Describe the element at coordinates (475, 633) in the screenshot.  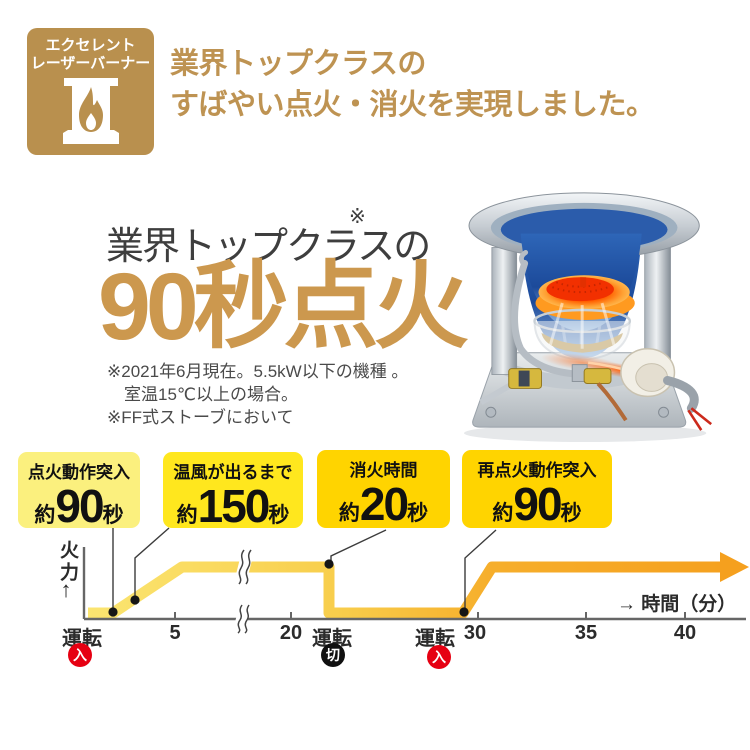
I see `tick-label-30: 30` at that location.